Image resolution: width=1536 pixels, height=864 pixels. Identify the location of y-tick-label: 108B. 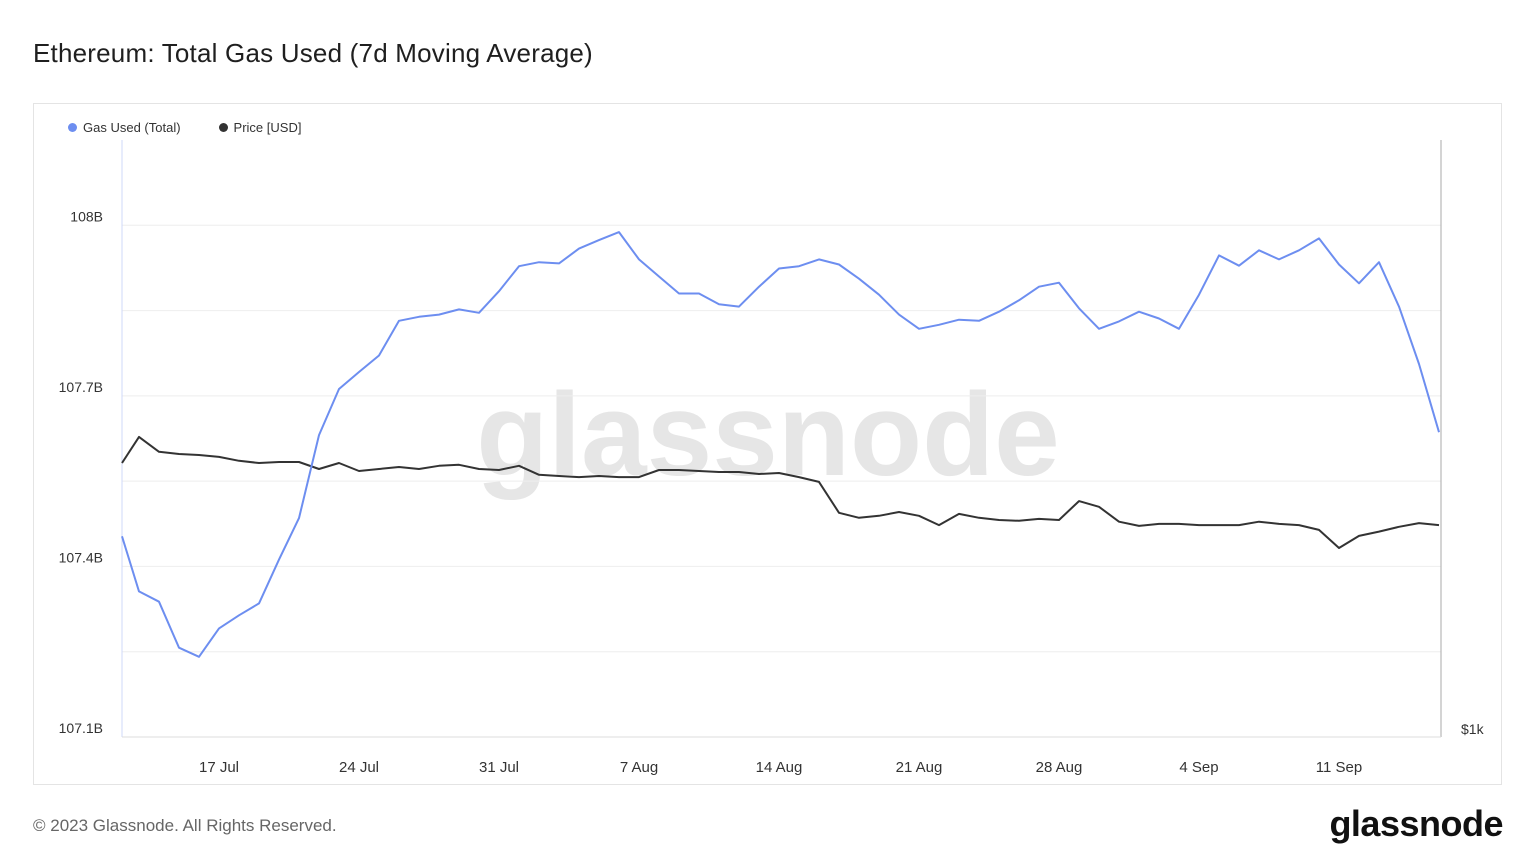
(86, 216).